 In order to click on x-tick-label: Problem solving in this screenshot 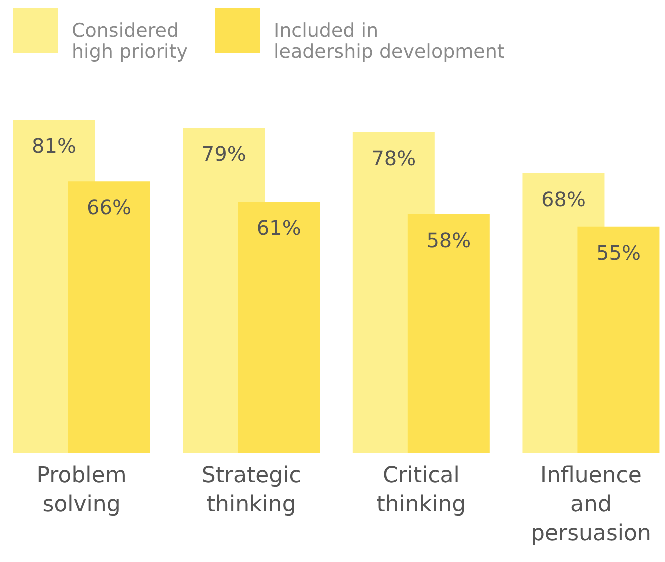, I will do `click(81, 491)`.